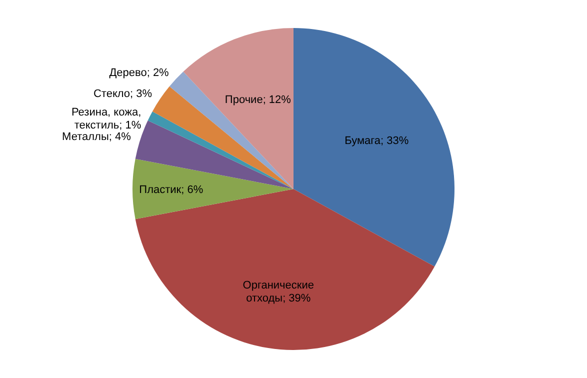  Describe the element at coordinates (213, 189) in the screenshot. I see `pie-slice` at that location.